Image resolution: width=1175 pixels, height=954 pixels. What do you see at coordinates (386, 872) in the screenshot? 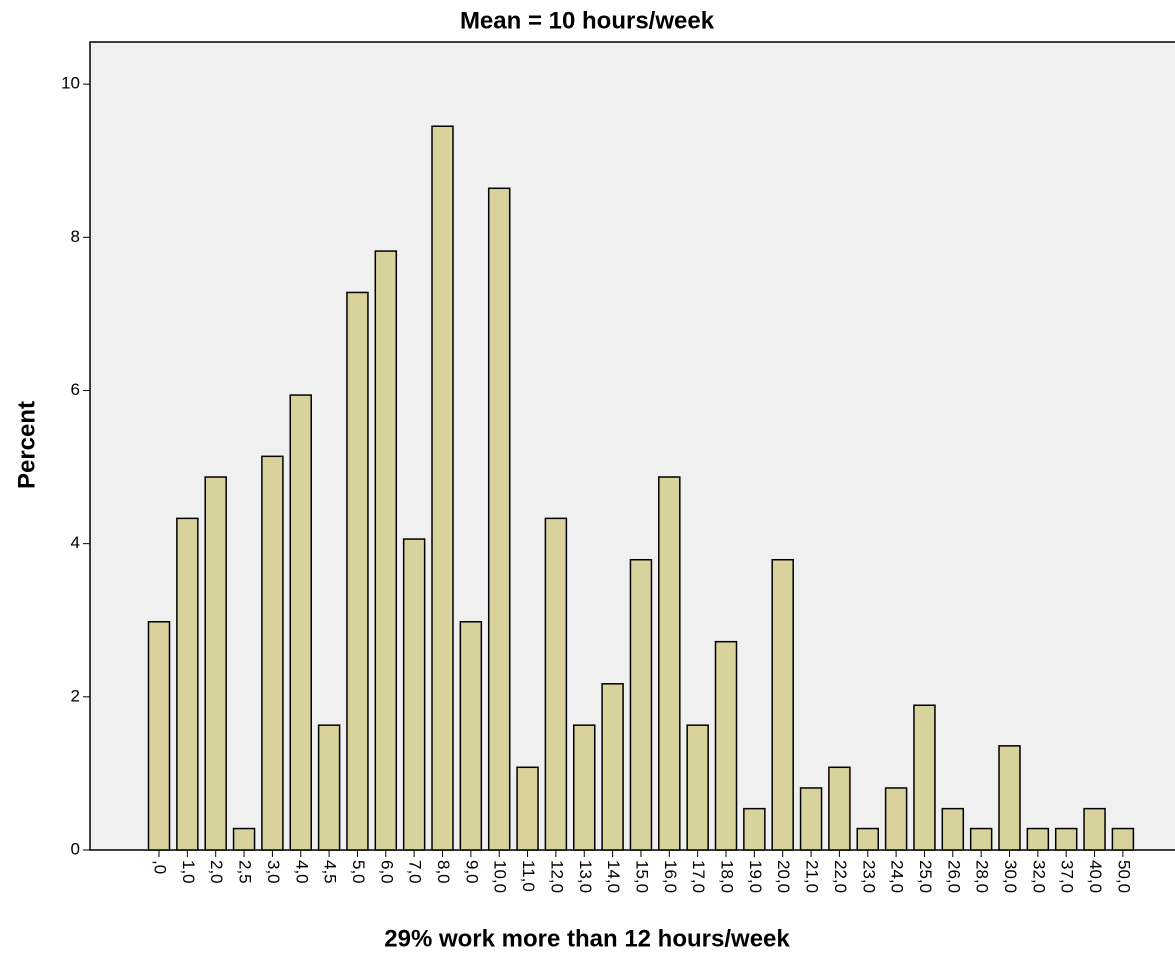
I see `x-tick-label: 6,0` at bounding box center [386, 872].